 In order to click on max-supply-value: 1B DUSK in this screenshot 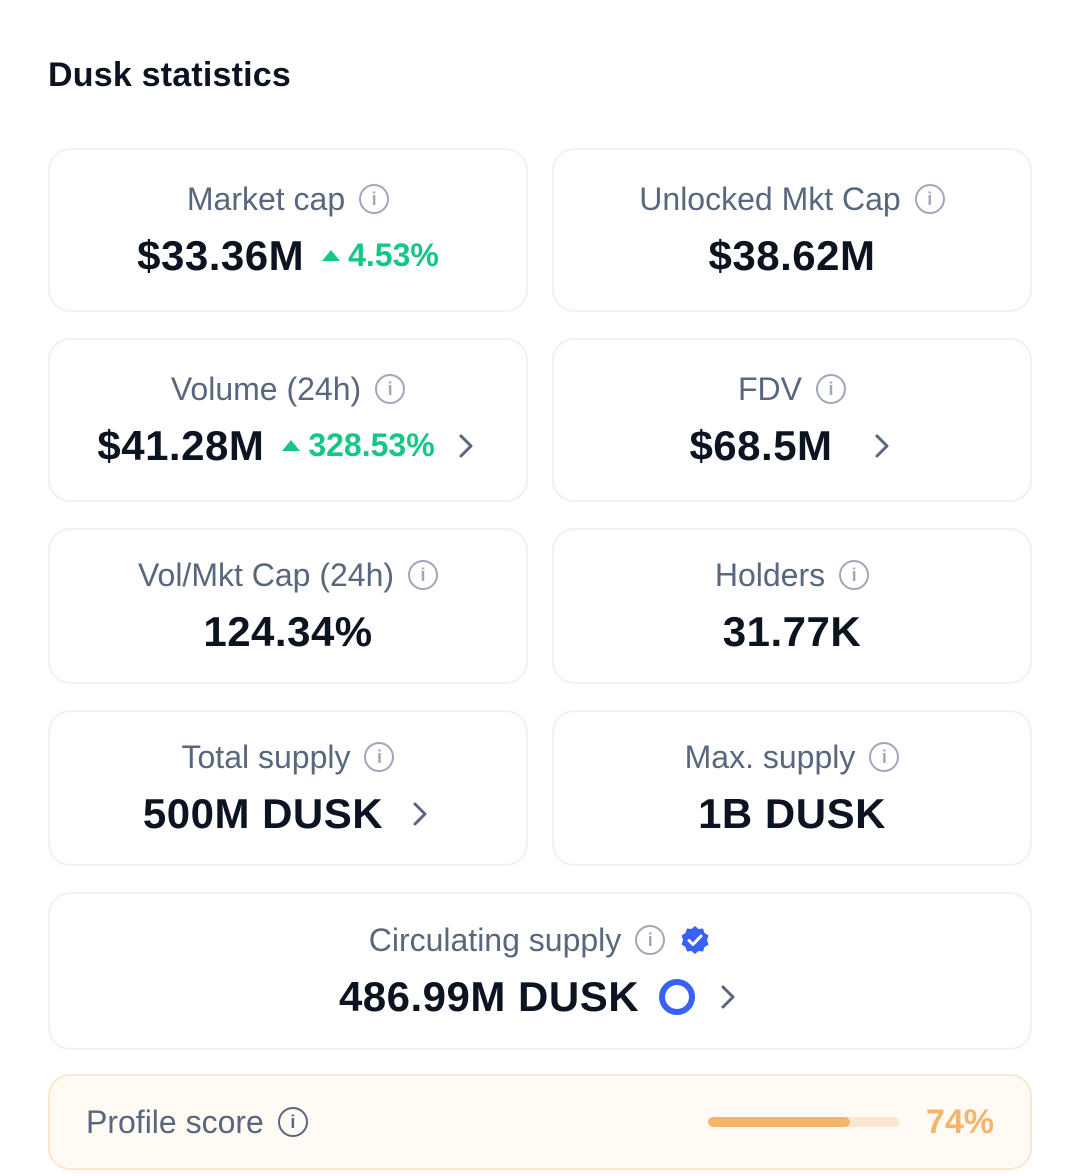, I will do `click(792, 813)`.